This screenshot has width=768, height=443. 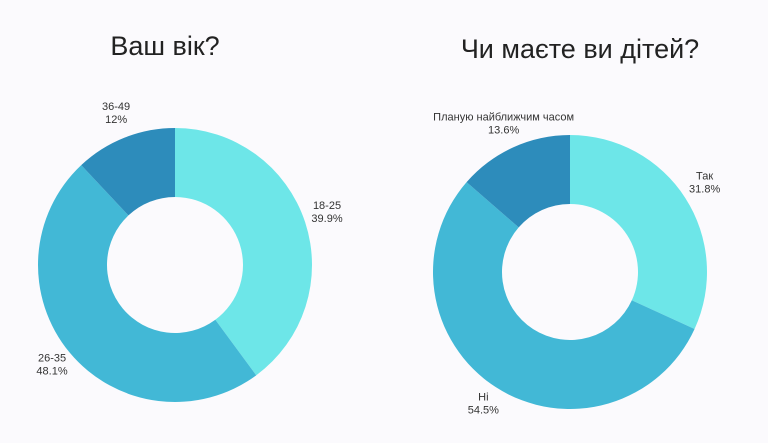 I want to click on slice-value: 12%, so click(x=116, y=120).